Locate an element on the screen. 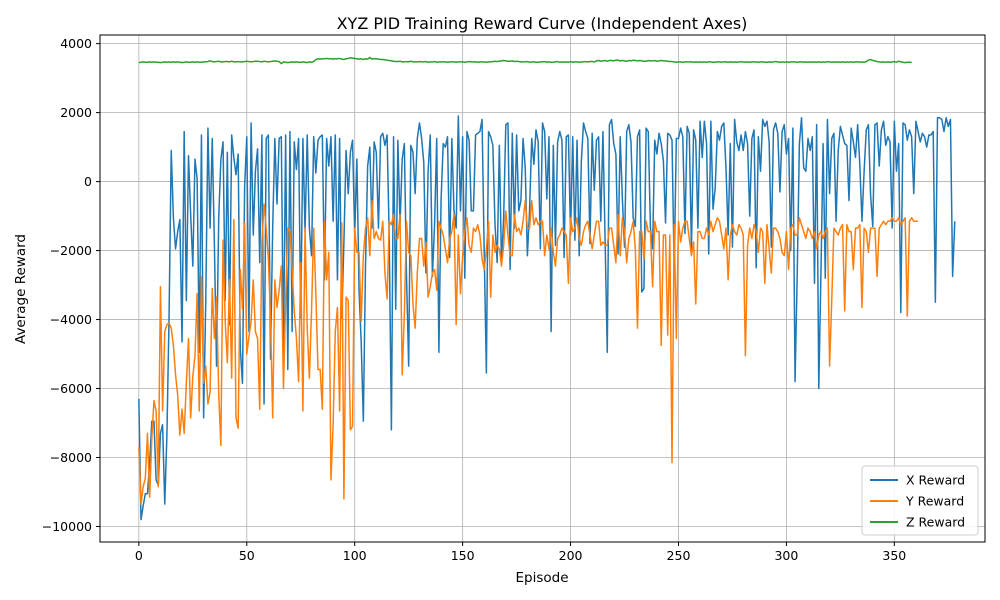 The height and width of the screenshot is (600, 1000). x-tick-label: 250 is located at coordinates (679, 555).